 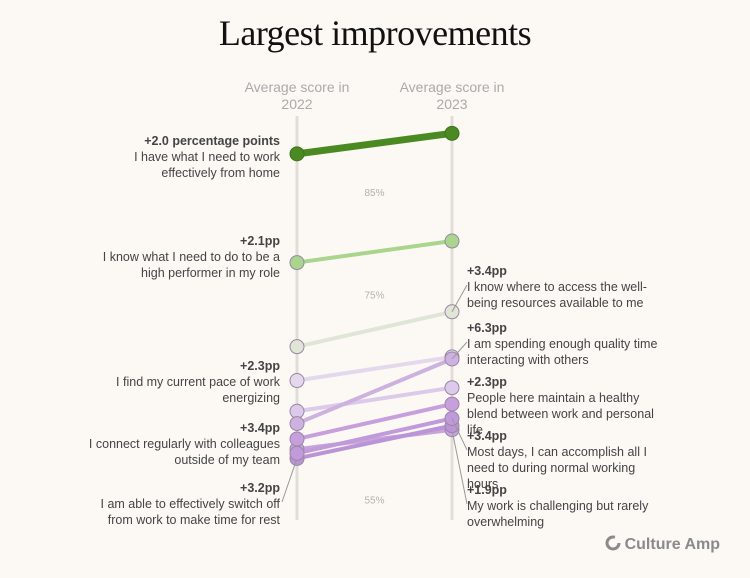 What do you see at coordinates (374, 500) in the screenshot?
I see `y-tick-label: 55%` at bounding box center [374, 500].